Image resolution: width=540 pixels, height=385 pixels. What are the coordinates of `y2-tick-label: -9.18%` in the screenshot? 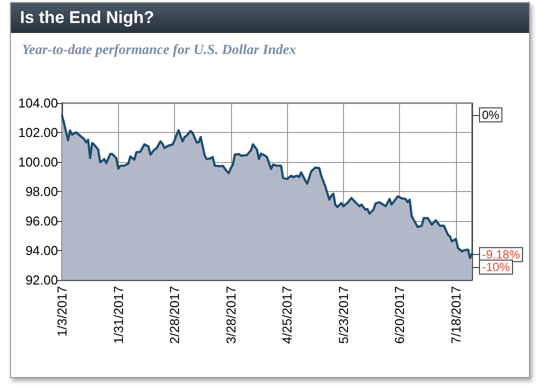 It's located at (501, 255).